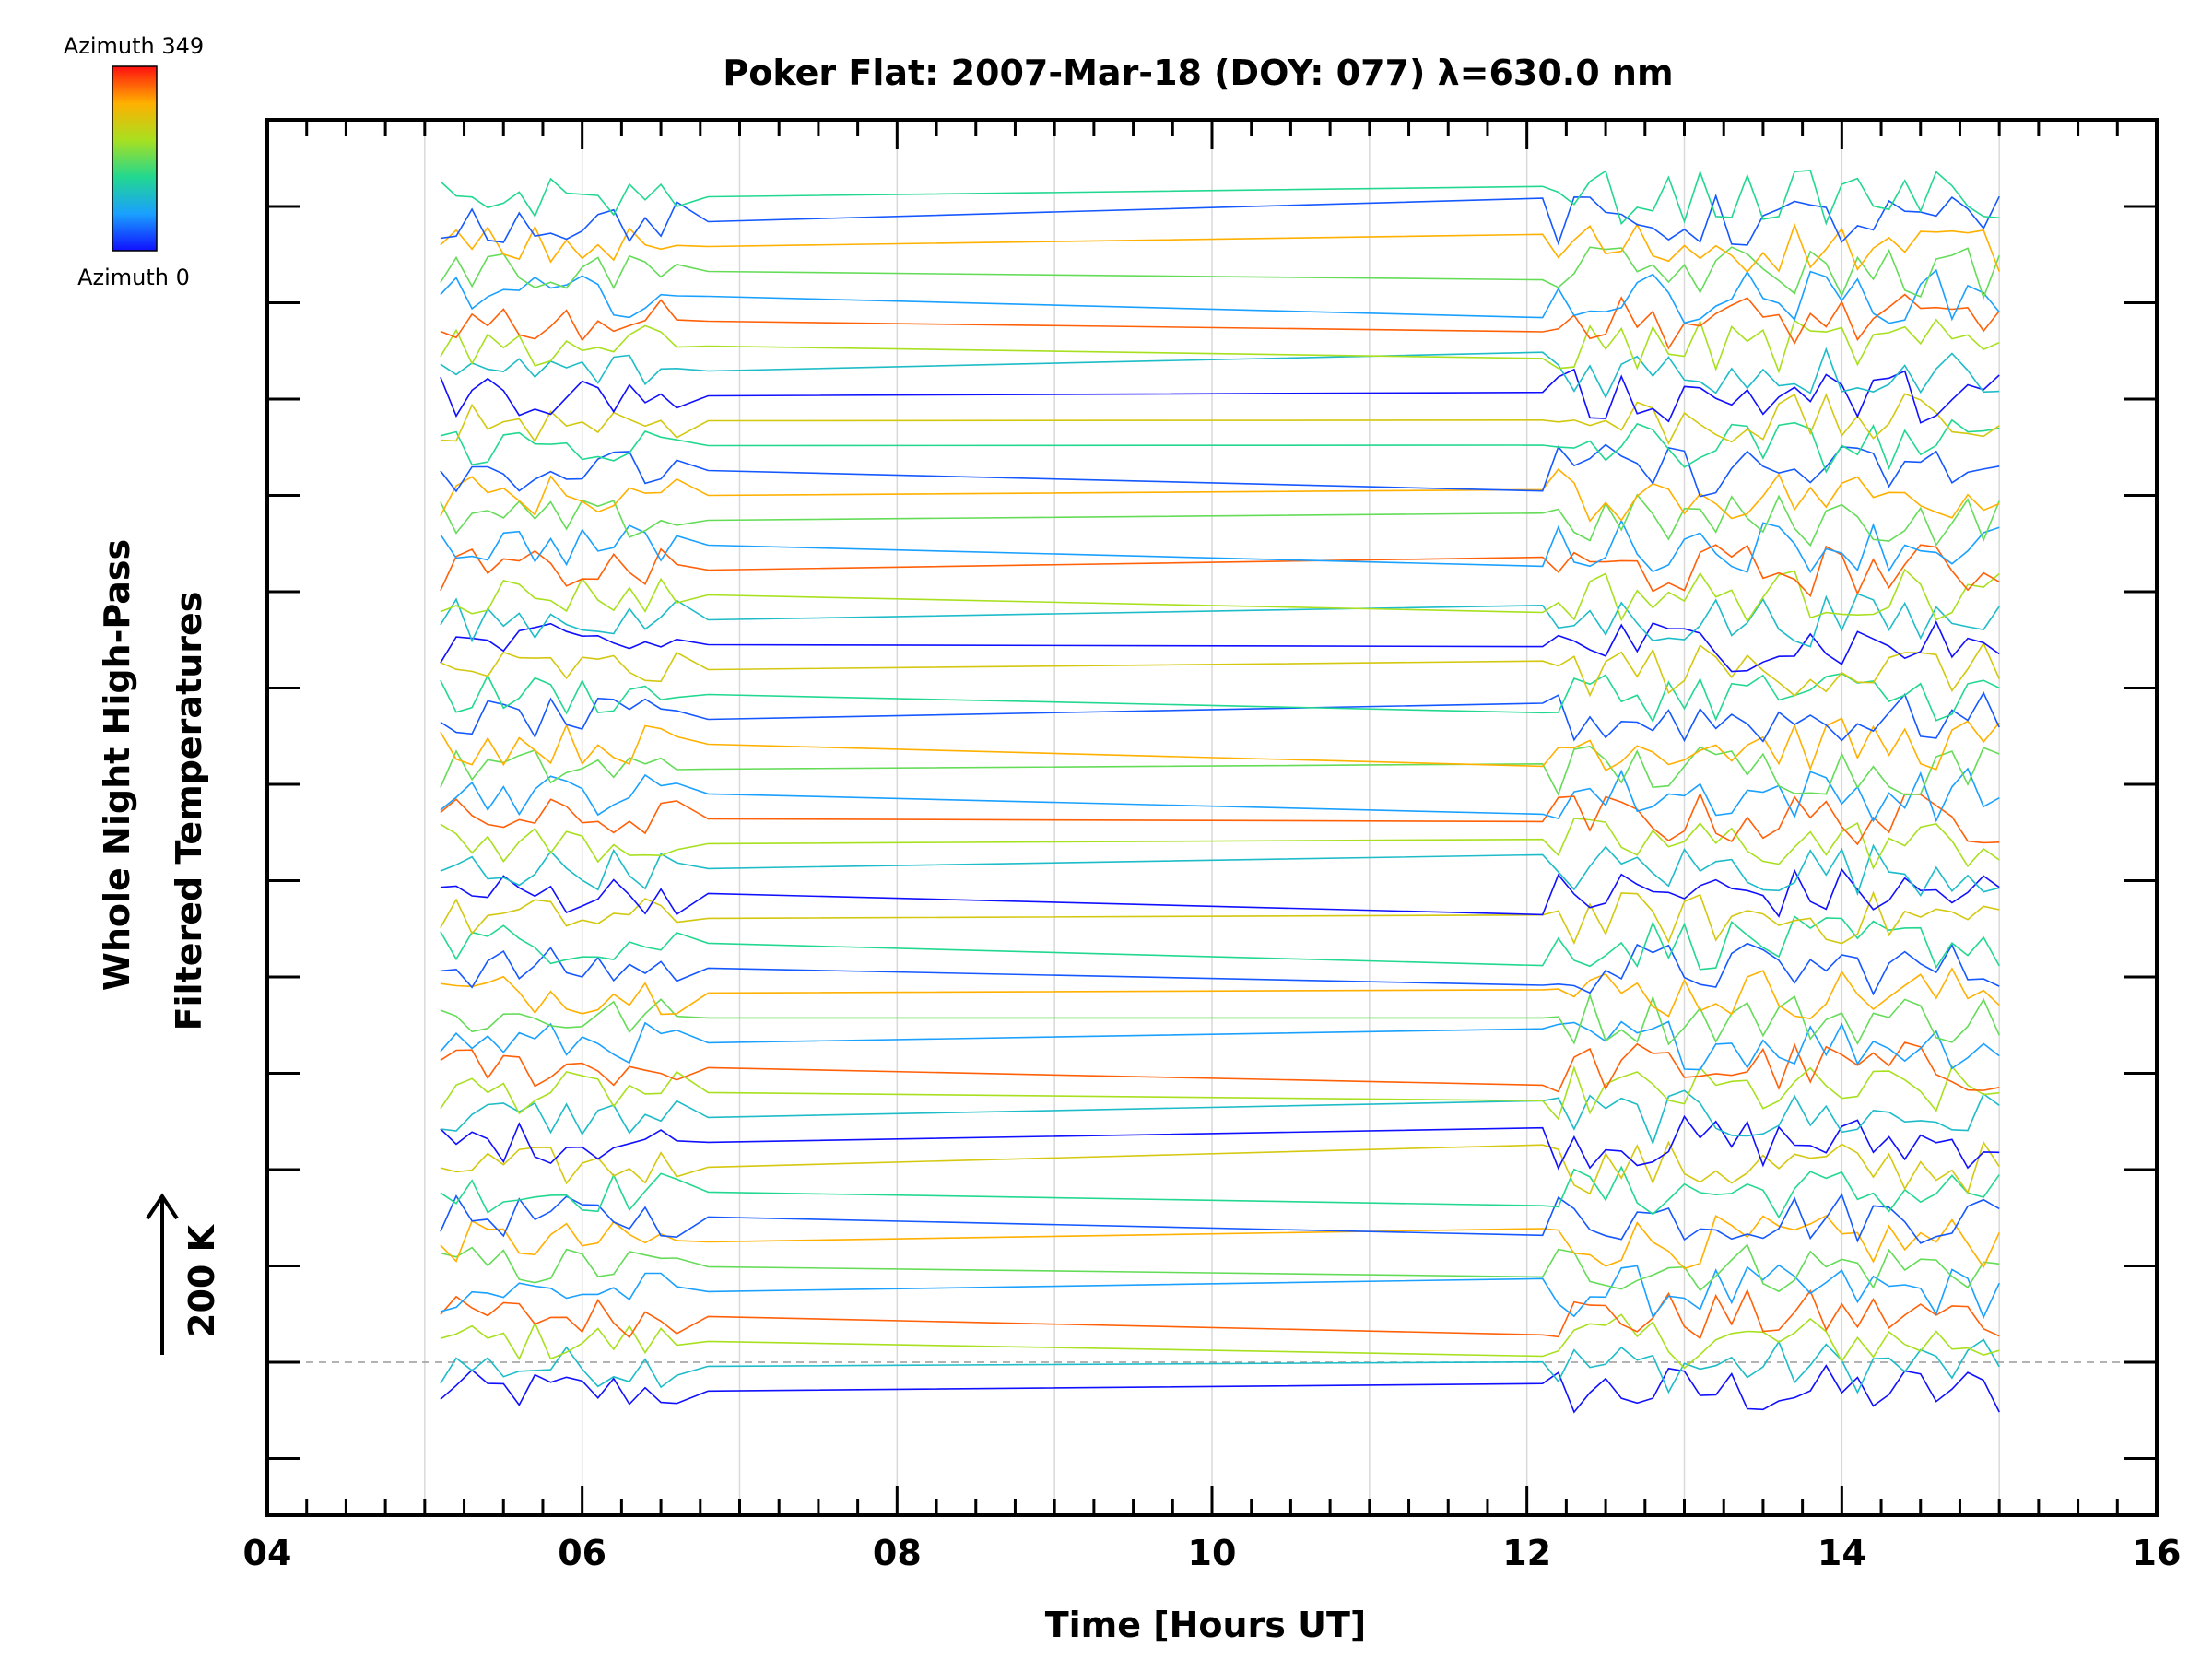  I want to click on colorbar-min-label: Azimuth 0, so click(133, 277).